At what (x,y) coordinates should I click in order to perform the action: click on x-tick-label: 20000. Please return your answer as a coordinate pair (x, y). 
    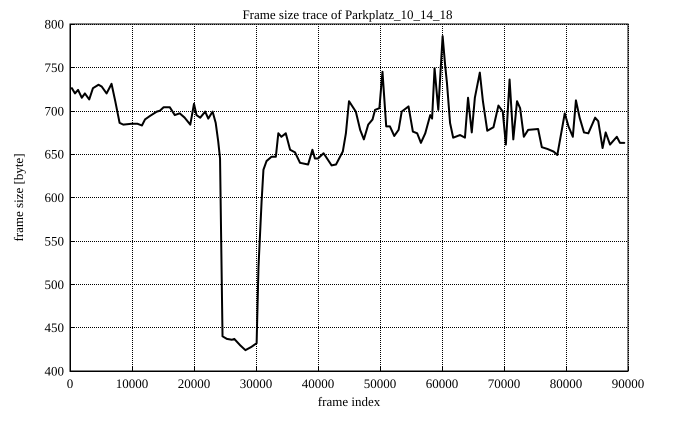
    Looking at the image, I should click on (194, 383).